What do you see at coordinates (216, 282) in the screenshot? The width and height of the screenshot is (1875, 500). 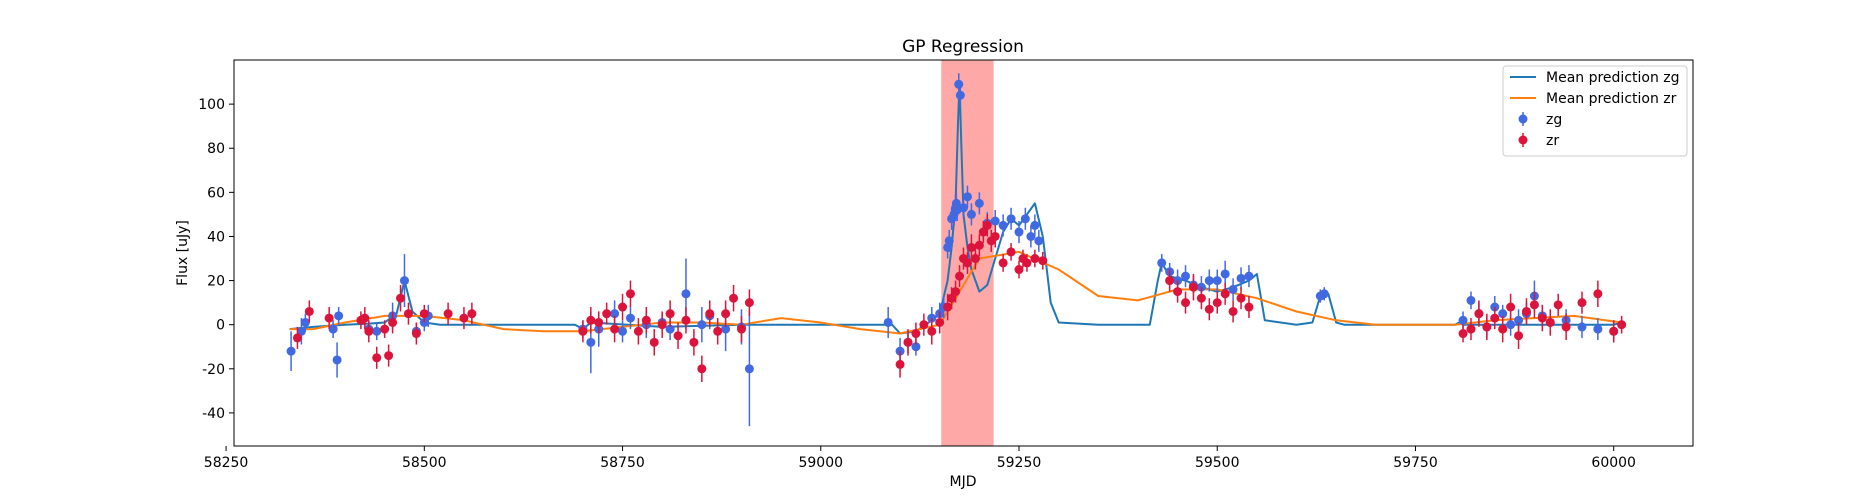 I see `y-tick-label: 20` at bounding box center [216, 282].